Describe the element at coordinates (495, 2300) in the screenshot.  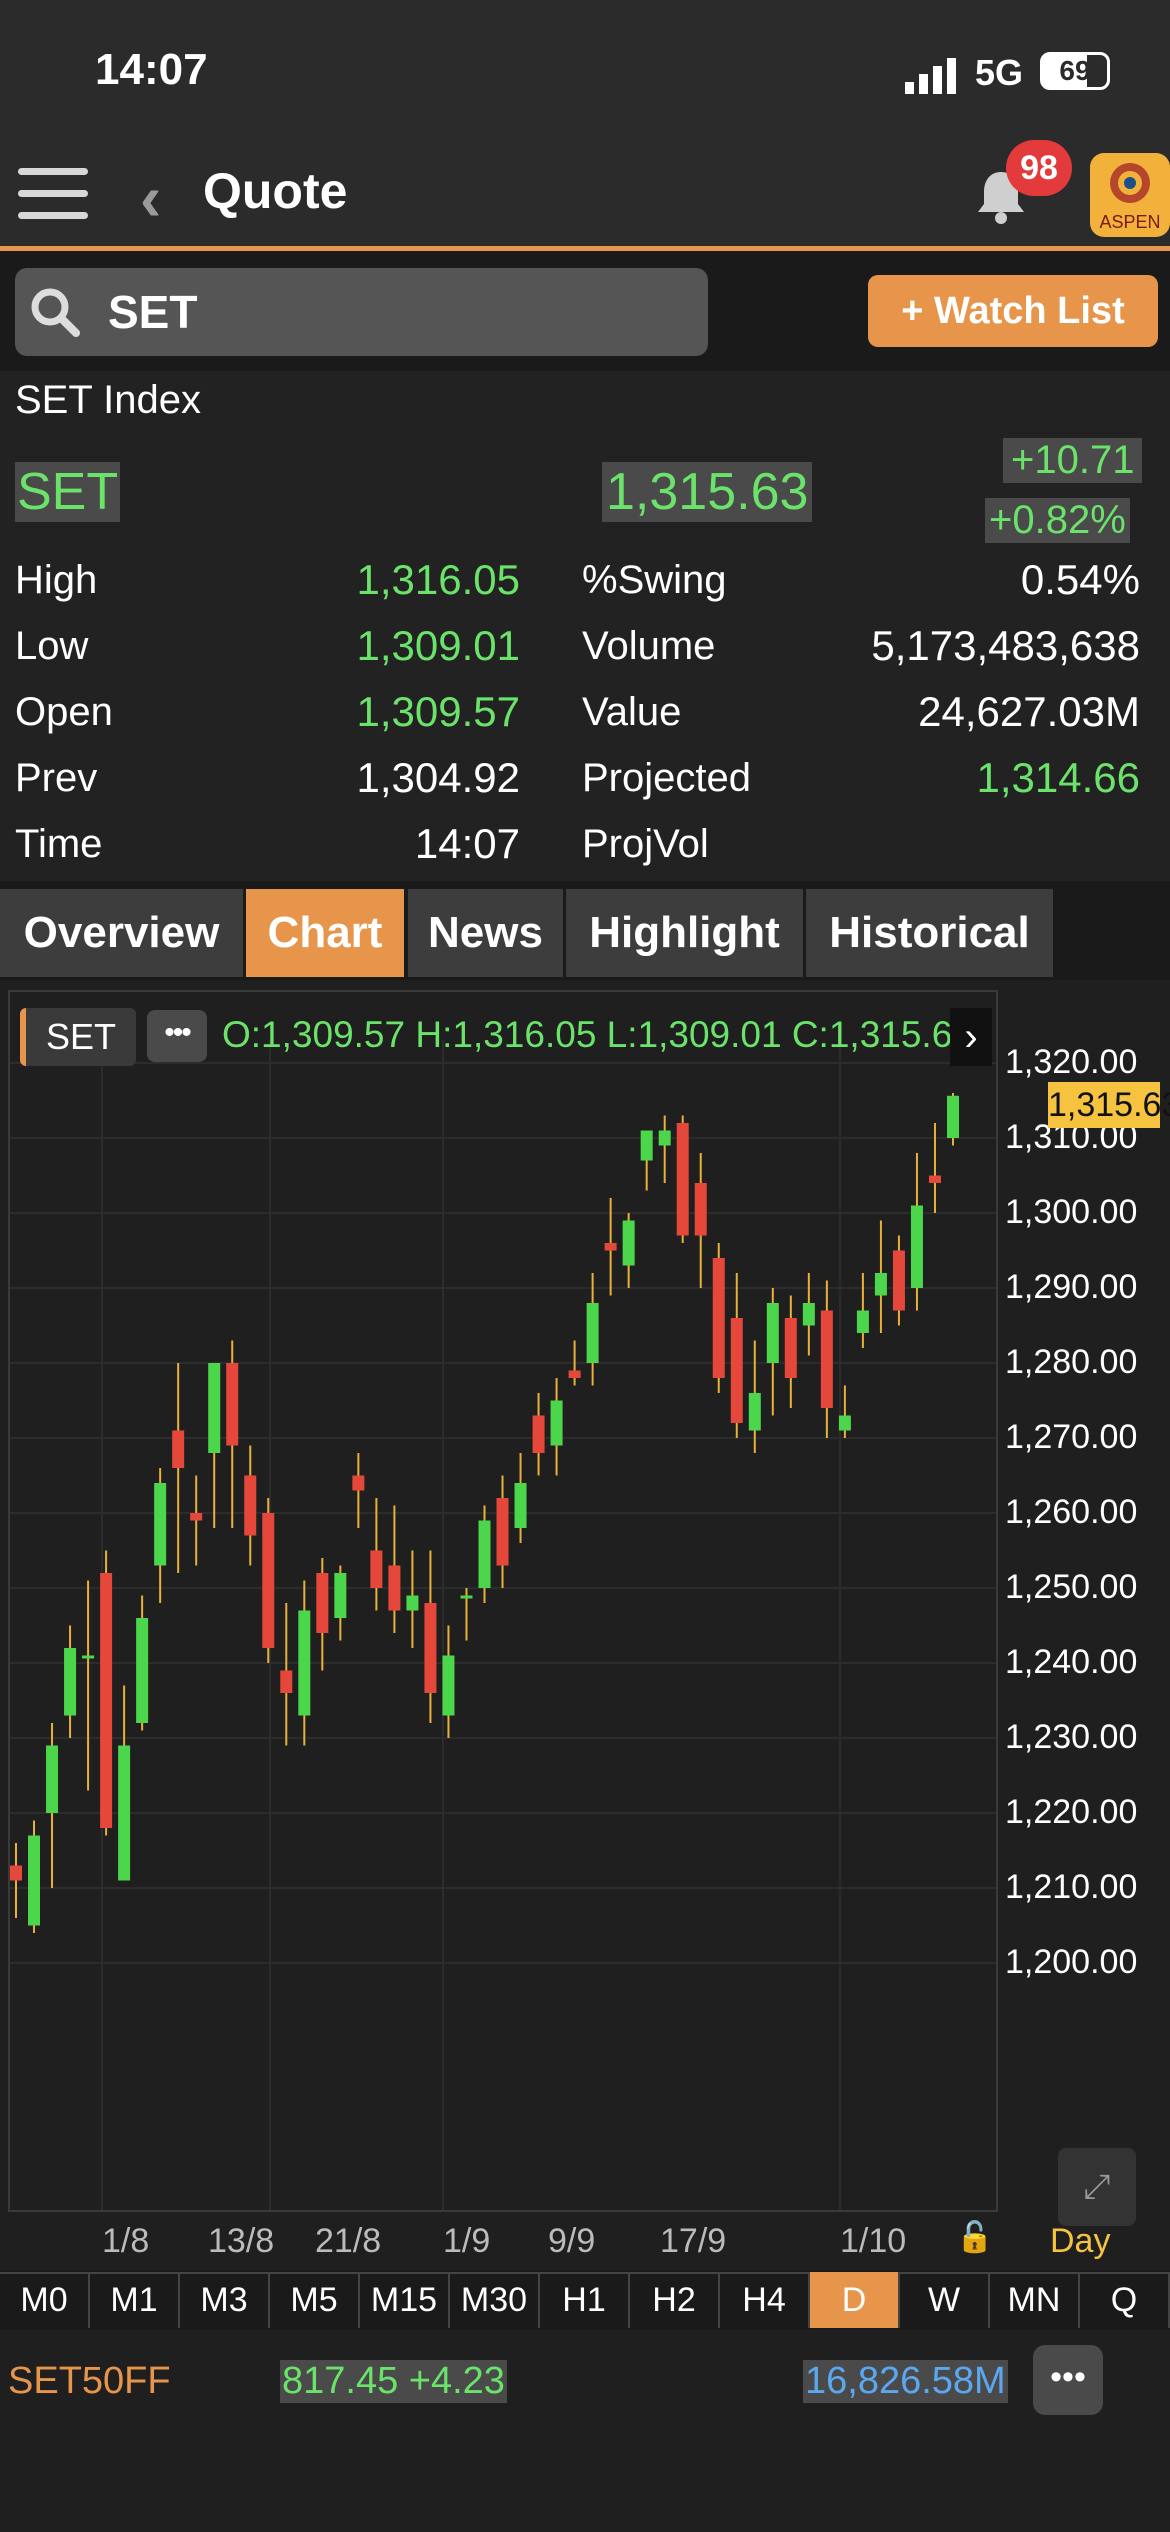
I see `timeframe-m30: M30` at that location.